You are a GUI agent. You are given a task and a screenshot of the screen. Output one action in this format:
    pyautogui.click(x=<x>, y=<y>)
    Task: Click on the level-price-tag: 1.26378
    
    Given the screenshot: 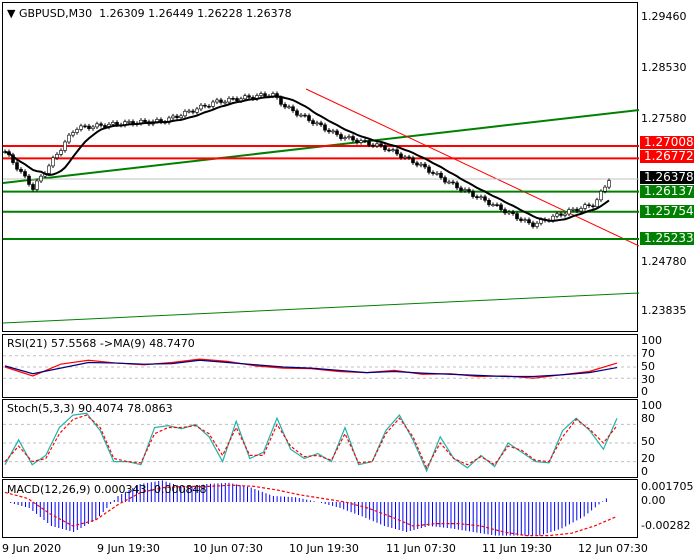 What is the action you would take?
    pyautogui.click(x=667, y=177)
    